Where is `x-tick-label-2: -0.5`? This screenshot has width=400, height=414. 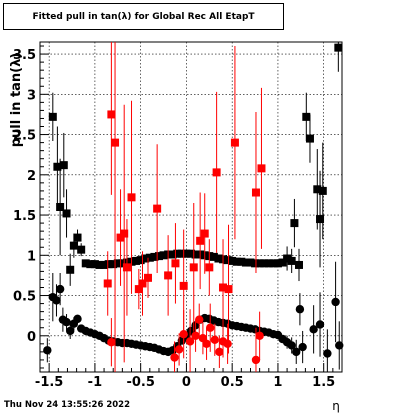
x-tick-label-2: -0.5 is located at coordinates (140, 382).